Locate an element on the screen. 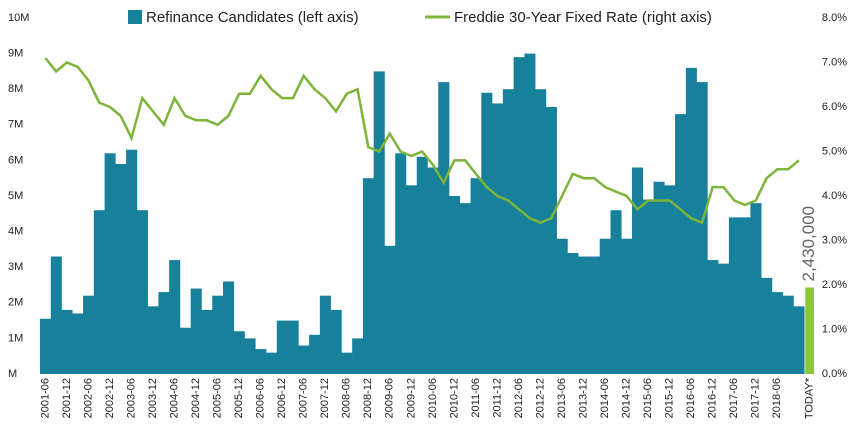  today-bar is located at coordinates (809, 330).